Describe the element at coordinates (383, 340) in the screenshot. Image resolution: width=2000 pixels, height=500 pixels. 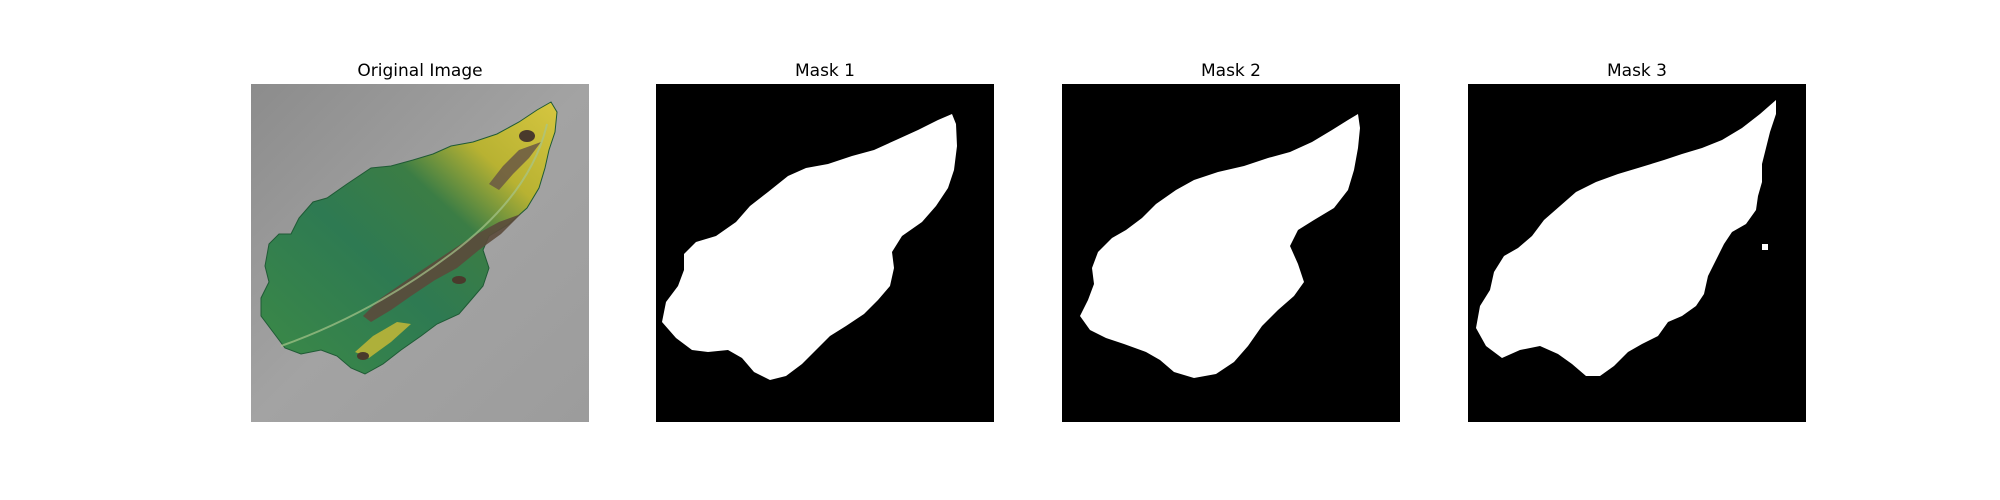
I see `leaf-yellow-edge` at that location.